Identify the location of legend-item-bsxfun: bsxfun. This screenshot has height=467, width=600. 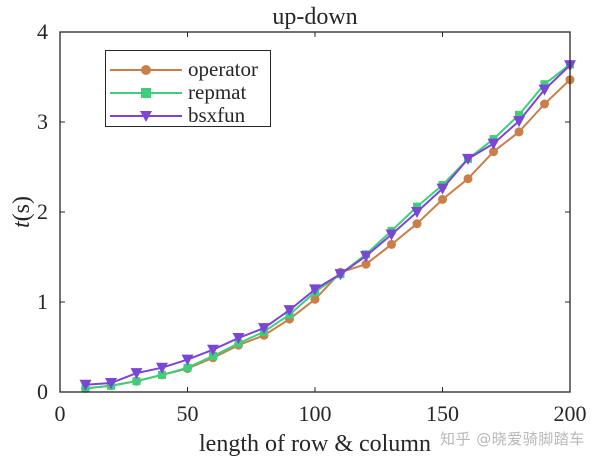
(188, 116).